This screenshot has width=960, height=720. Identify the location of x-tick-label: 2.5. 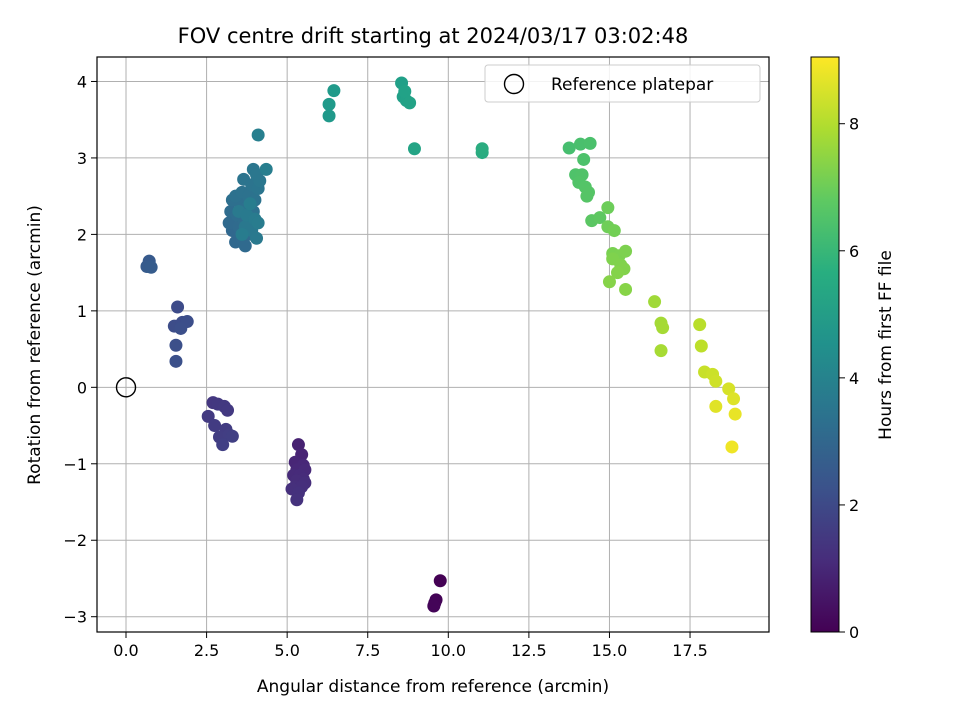
(206, 650).